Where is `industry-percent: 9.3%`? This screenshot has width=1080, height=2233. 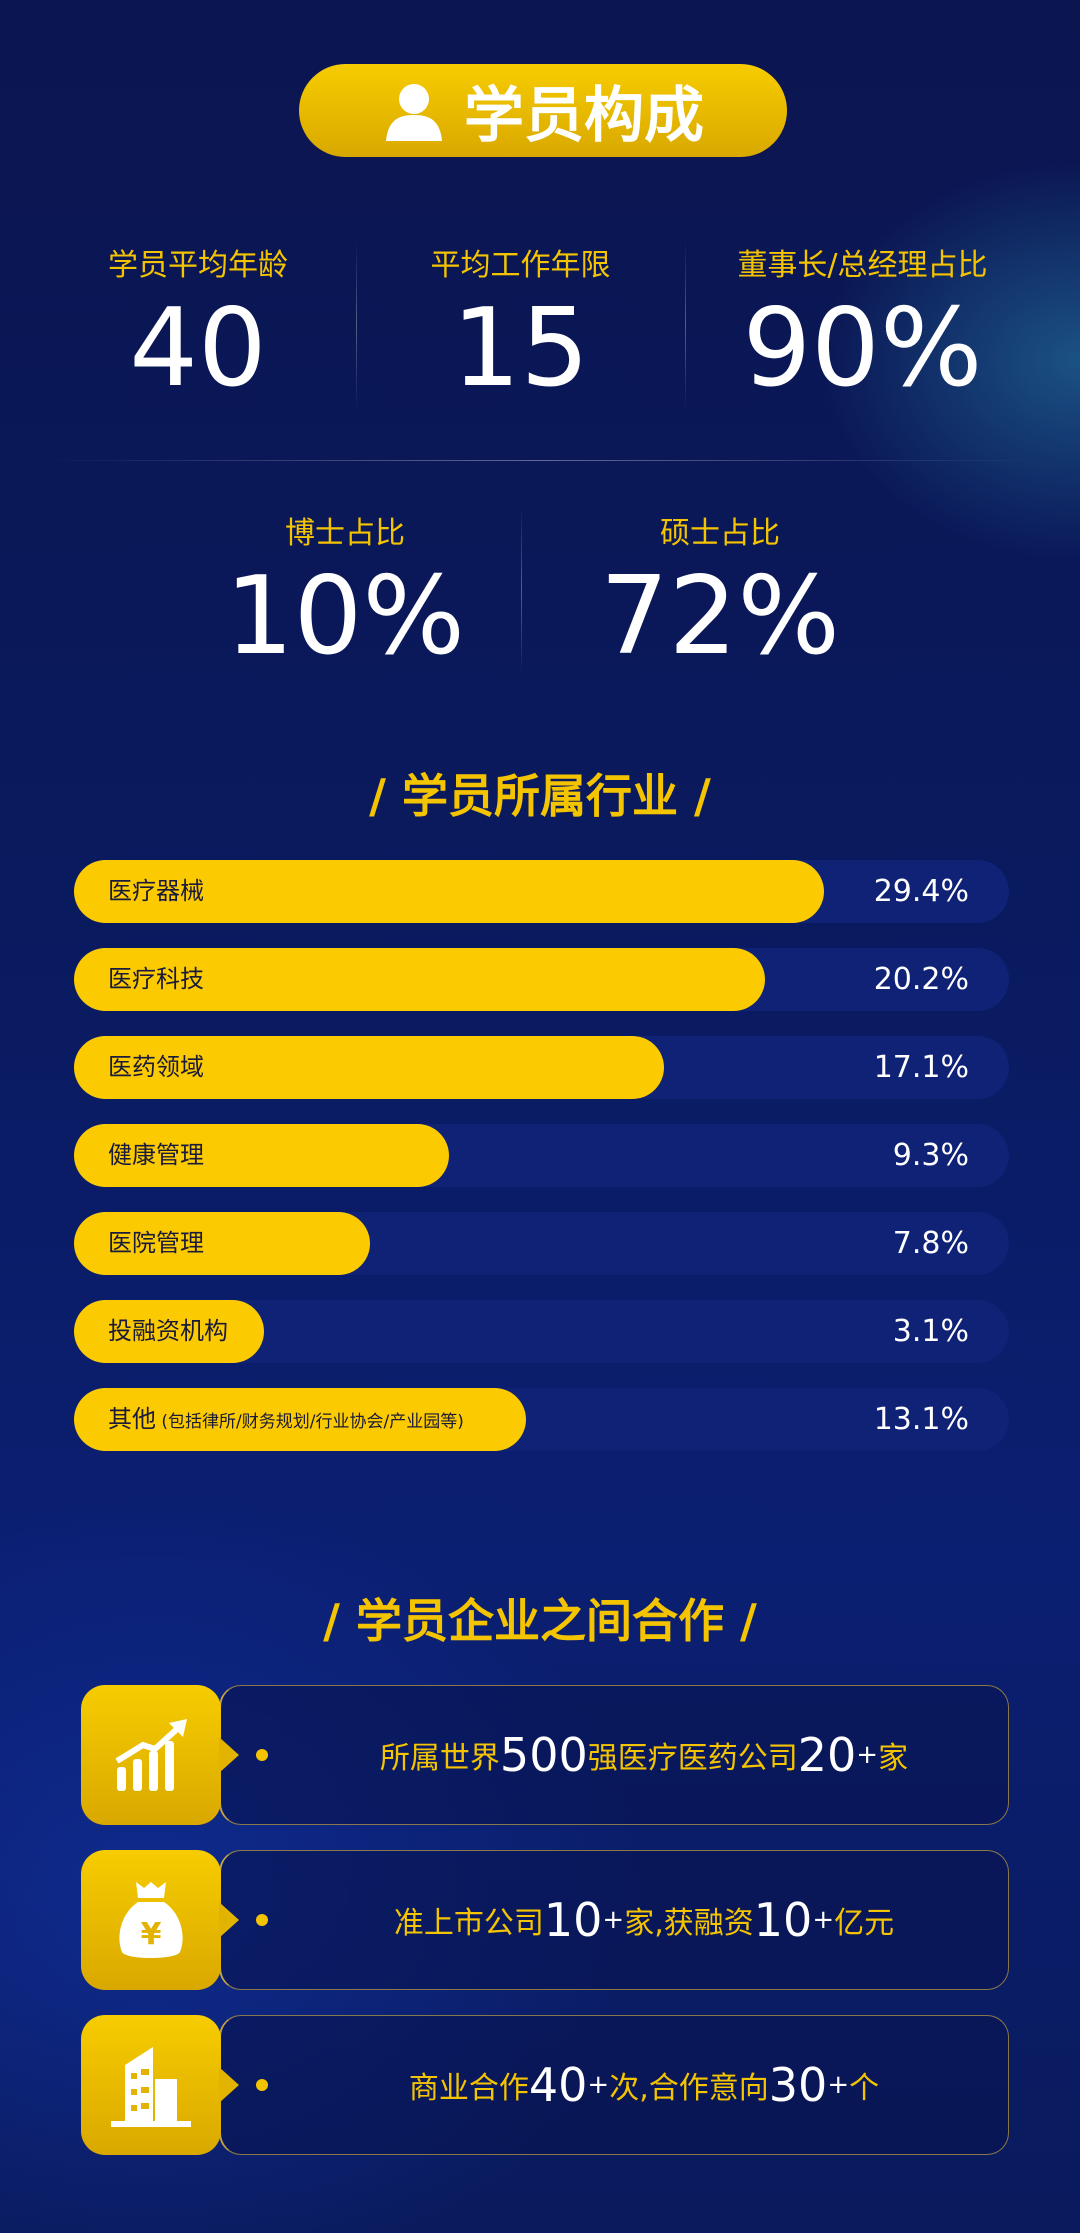 industry-percent: 9.3% is located at coordinates (930, 1155).